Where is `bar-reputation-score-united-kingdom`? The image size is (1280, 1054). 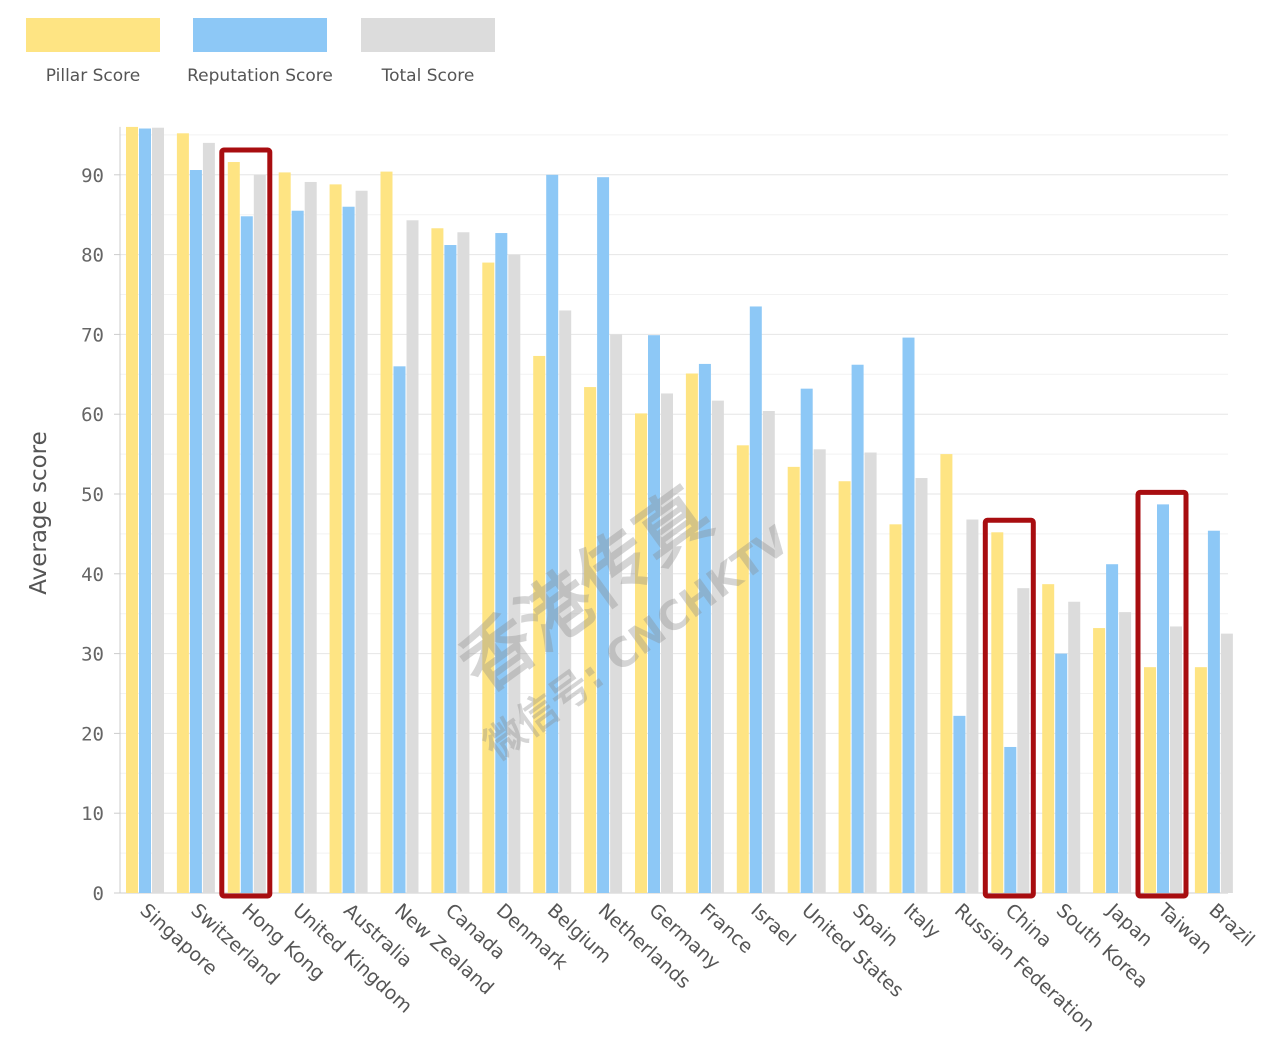 bar-reputation-score-united-kingdom is located at coordinates (297, 551).